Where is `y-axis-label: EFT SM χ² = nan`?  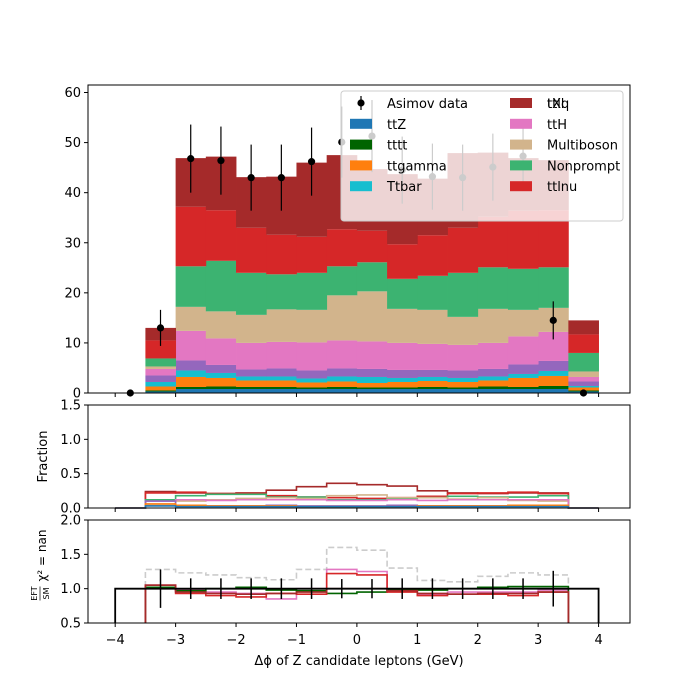 y-axis-label: EFT SM χ² = nan is located at coordinates (40, 565).